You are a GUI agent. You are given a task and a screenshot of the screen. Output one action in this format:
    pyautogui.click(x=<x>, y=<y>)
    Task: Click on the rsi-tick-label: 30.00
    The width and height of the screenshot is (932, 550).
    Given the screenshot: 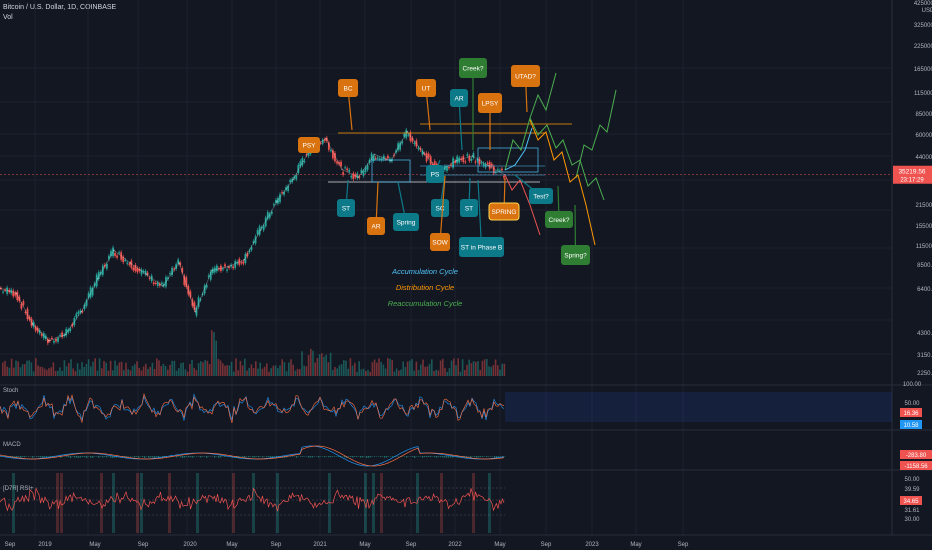 What is the action you would take?
    pyautogui.click(x=912, y=520)
    